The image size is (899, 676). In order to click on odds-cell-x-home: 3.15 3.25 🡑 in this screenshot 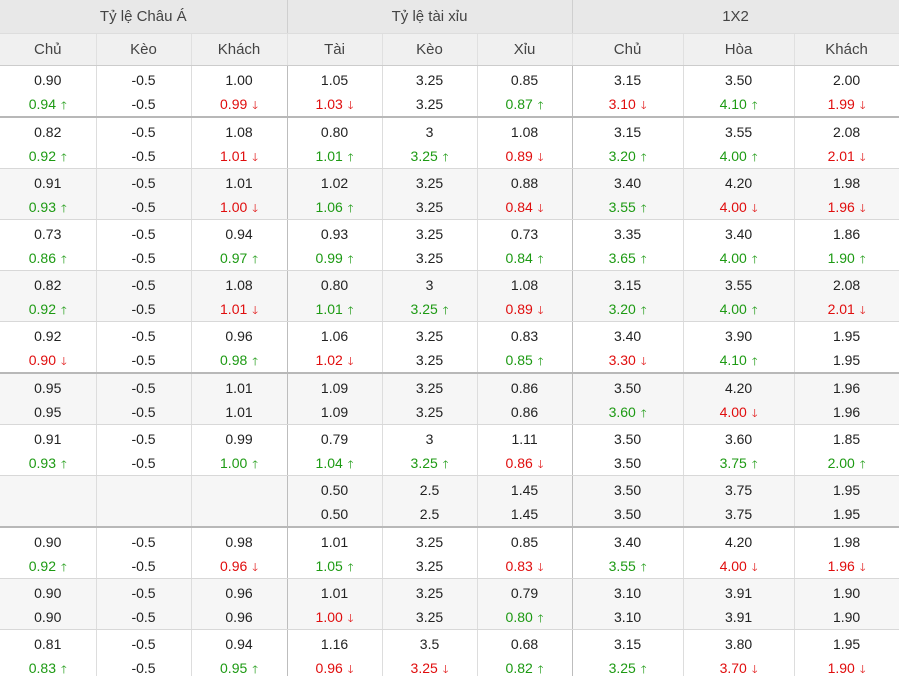, I will do `click(628, 652)`.